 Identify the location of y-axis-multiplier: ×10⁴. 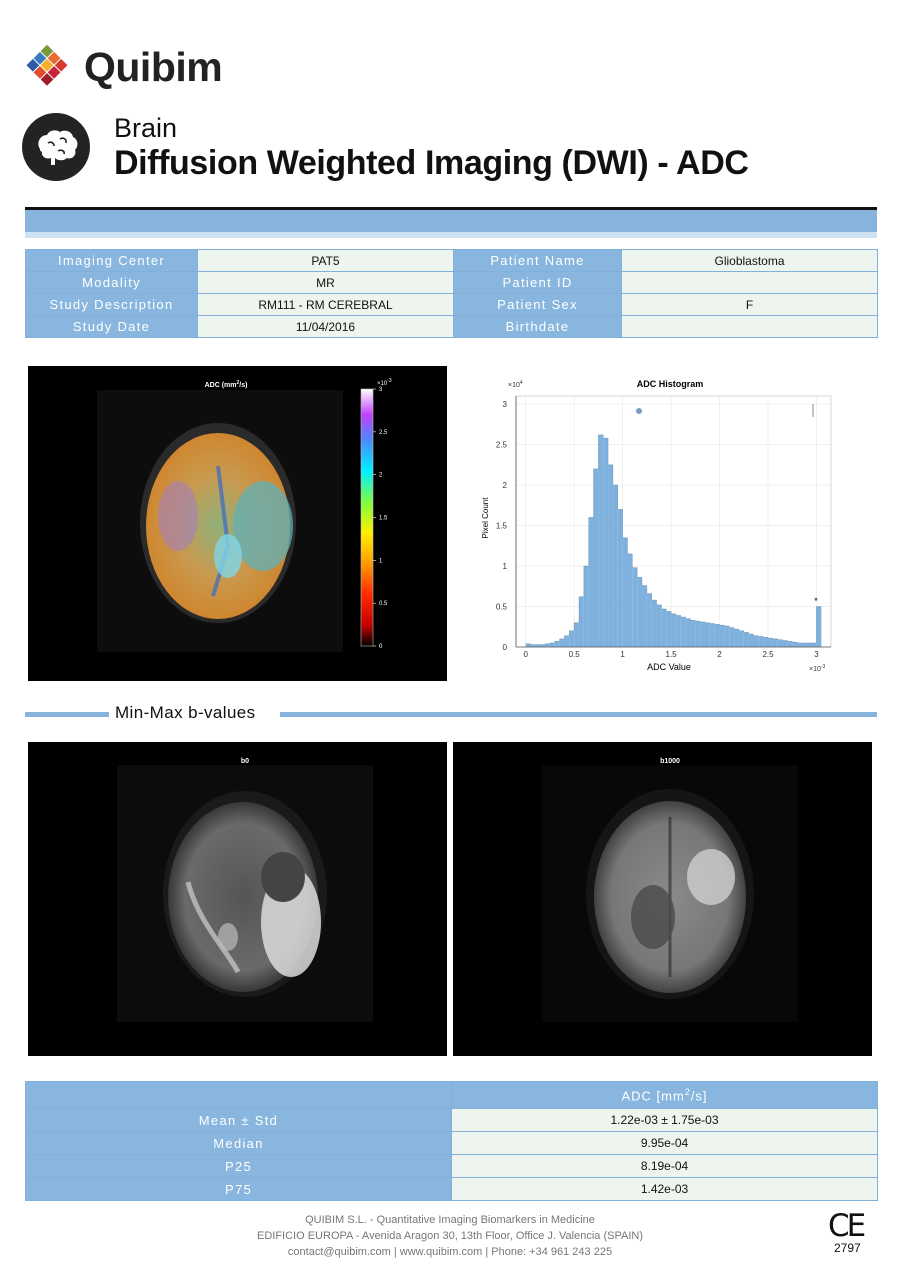
(515, 384).